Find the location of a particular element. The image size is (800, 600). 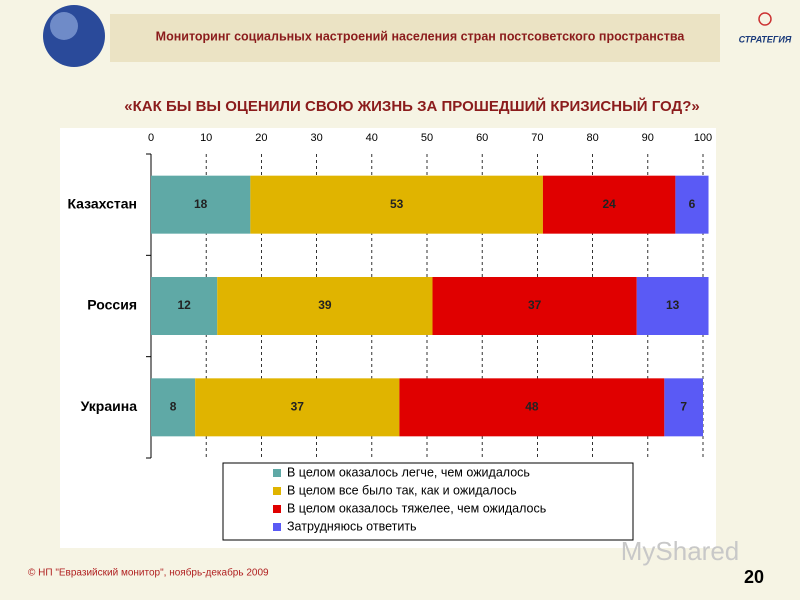

value-label: 7 is located at coordinates (683, 407).